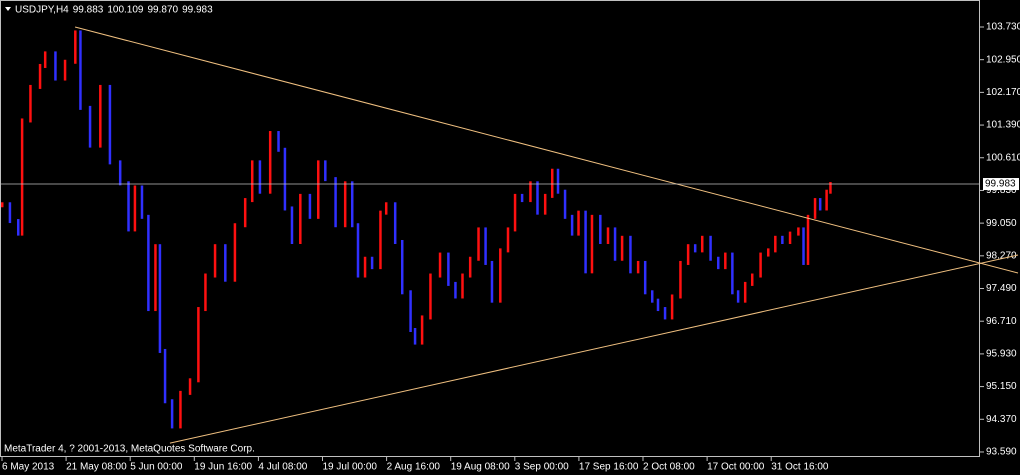  What do you see at coordinates (1003, 59) in the screenshot?
I see `y-tick-label: 102.950` at bounding box center [1003, 59].